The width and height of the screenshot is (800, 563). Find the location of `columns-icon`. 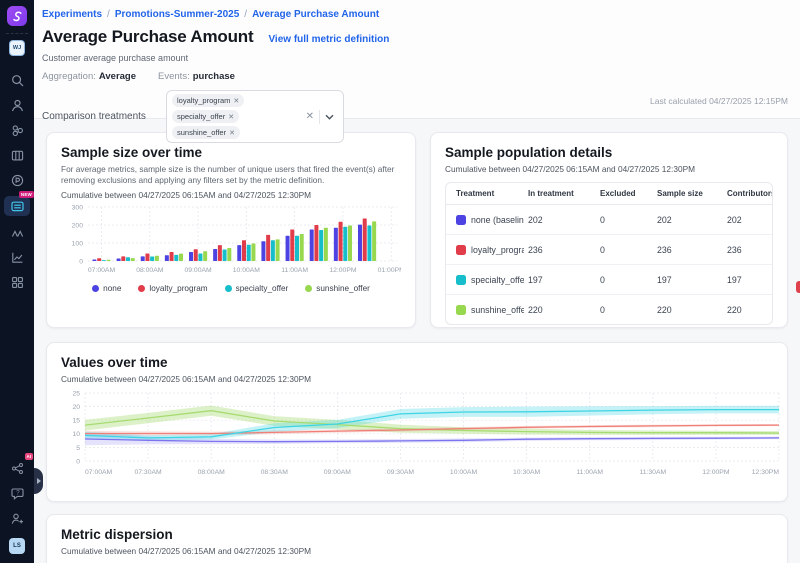

columns-icon is located at coordinates (17, 155).